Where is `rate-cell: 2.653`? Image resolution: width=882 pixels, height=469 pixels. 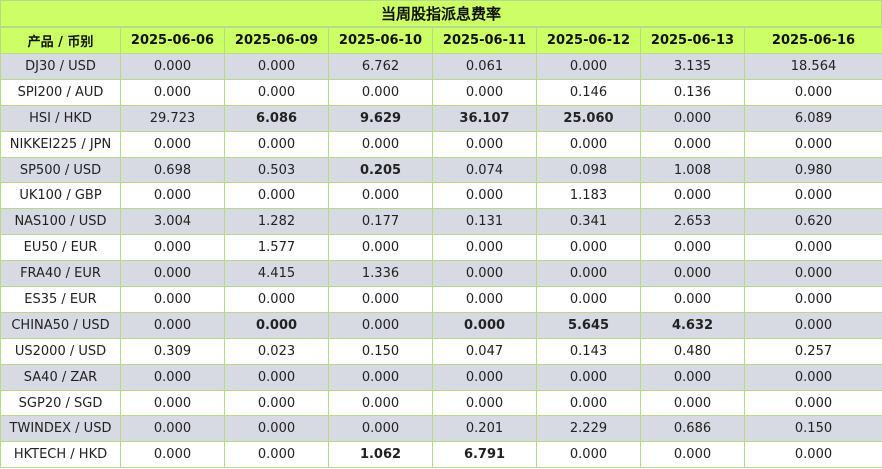 rate-cell: 2.653 is located at coordinates (692, 222).